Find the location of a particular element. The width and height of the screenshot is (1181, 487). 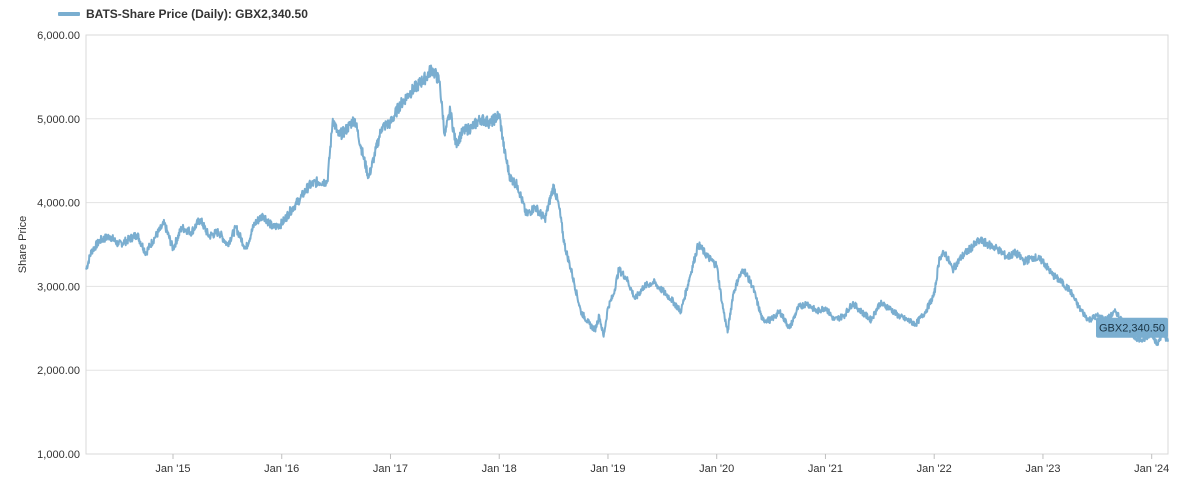

x-tick-label: Jan '23 is located at coordinates (1042, 469).